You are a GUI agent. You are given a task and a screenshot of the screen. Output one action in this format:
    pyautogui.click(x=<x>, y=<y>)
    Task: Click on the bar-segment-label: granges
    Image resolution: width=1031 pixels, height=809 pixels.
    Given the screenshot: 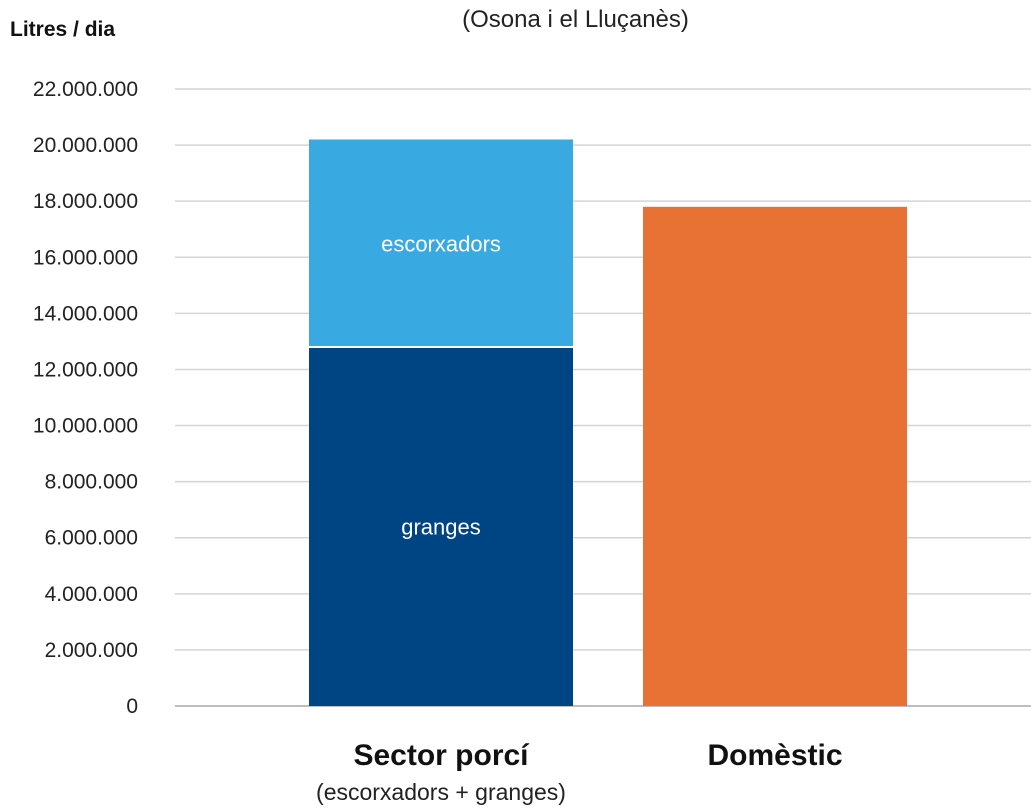 What is the action you would take?
    pyautogui.click(x=441, y=527)
    